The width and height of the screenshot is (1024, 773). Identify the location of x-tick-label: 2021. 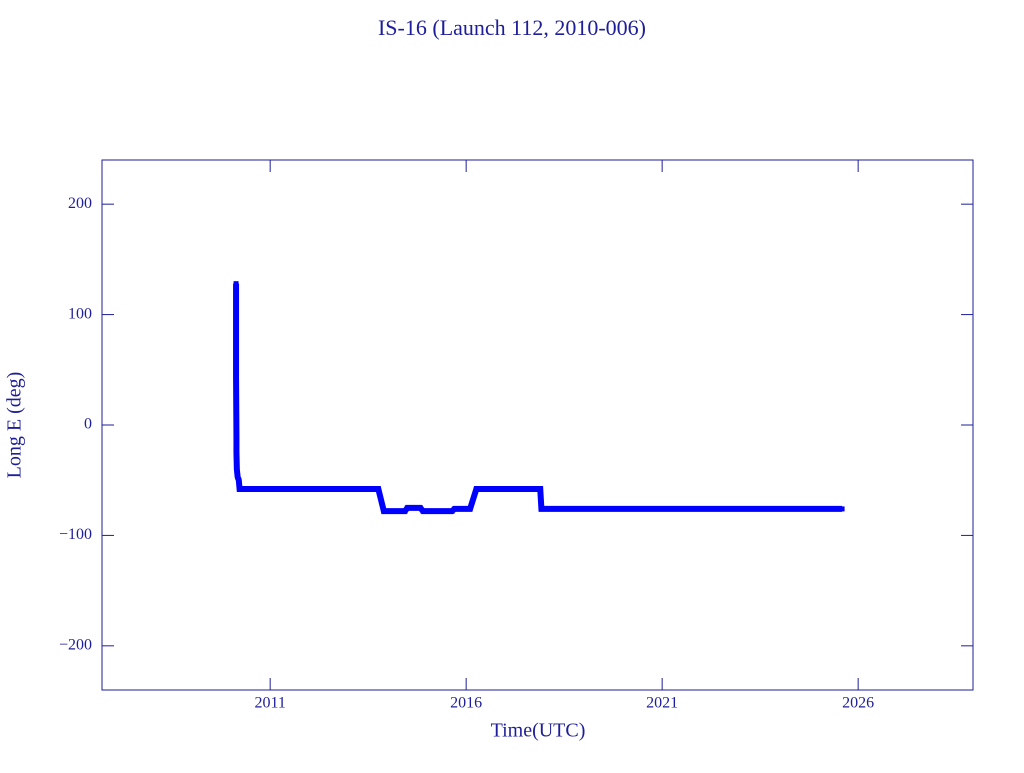
(662, 703).